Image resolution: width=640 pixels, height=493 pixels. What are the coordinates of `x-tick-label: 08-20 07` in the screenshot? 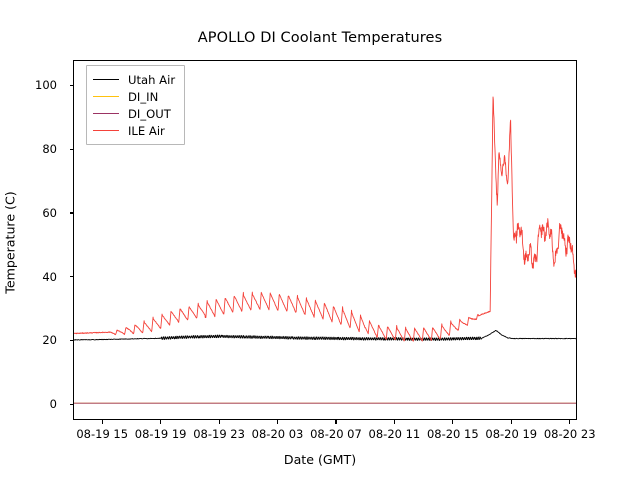 It's located at (336, 434).